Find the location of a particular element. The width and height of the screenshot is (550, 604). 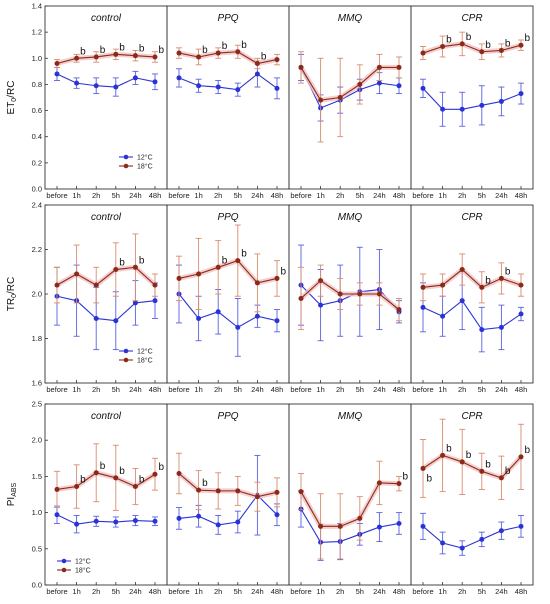

y-tick-label: 2.2 is located at coordinates (37, 249).